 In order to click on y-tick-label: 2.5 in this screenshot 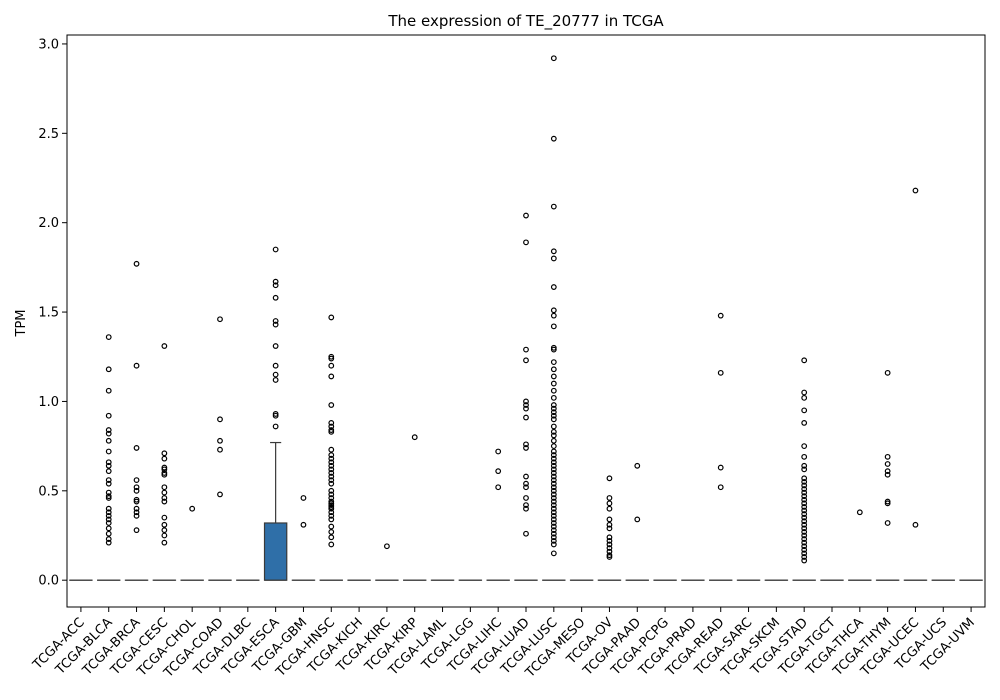, I will do `click(48, 134)`.